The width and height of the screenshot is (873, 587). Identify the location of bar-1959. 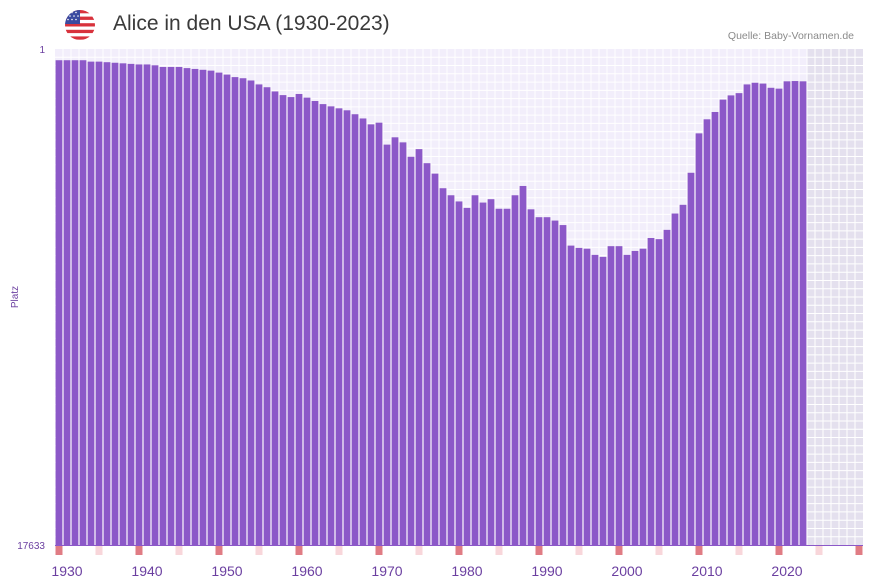
(299, 319).